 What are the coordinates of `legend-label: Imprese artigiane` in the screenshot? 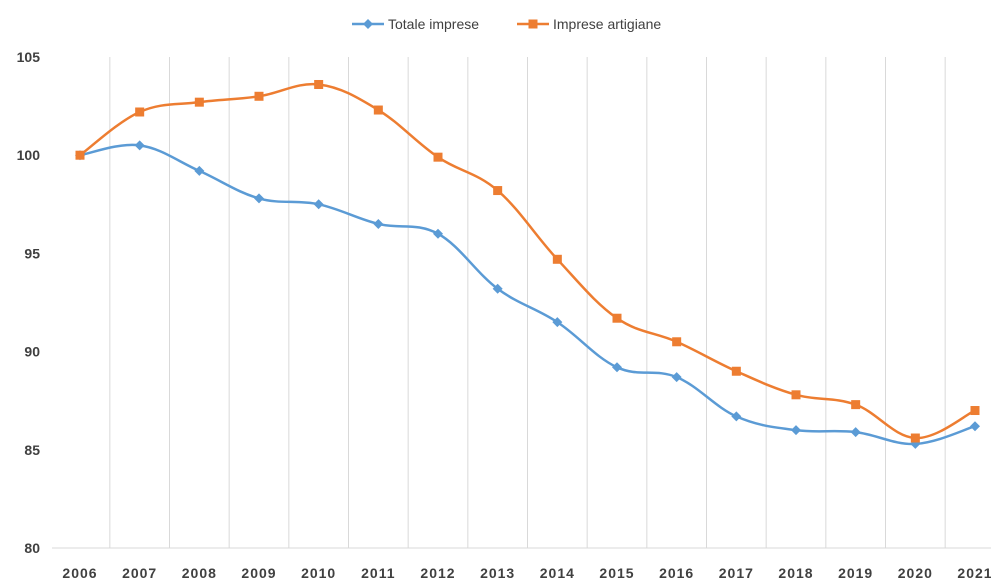 It's located at (607, 24).